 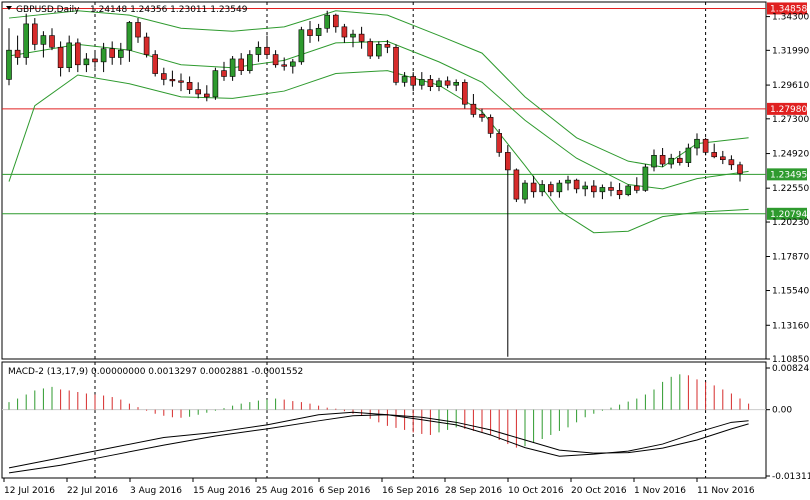 What do you see at coordinates (599, 491) in the screenshot?
I see `date-tick-label: 20 Oct 2016` at bounding box center [599, 491].